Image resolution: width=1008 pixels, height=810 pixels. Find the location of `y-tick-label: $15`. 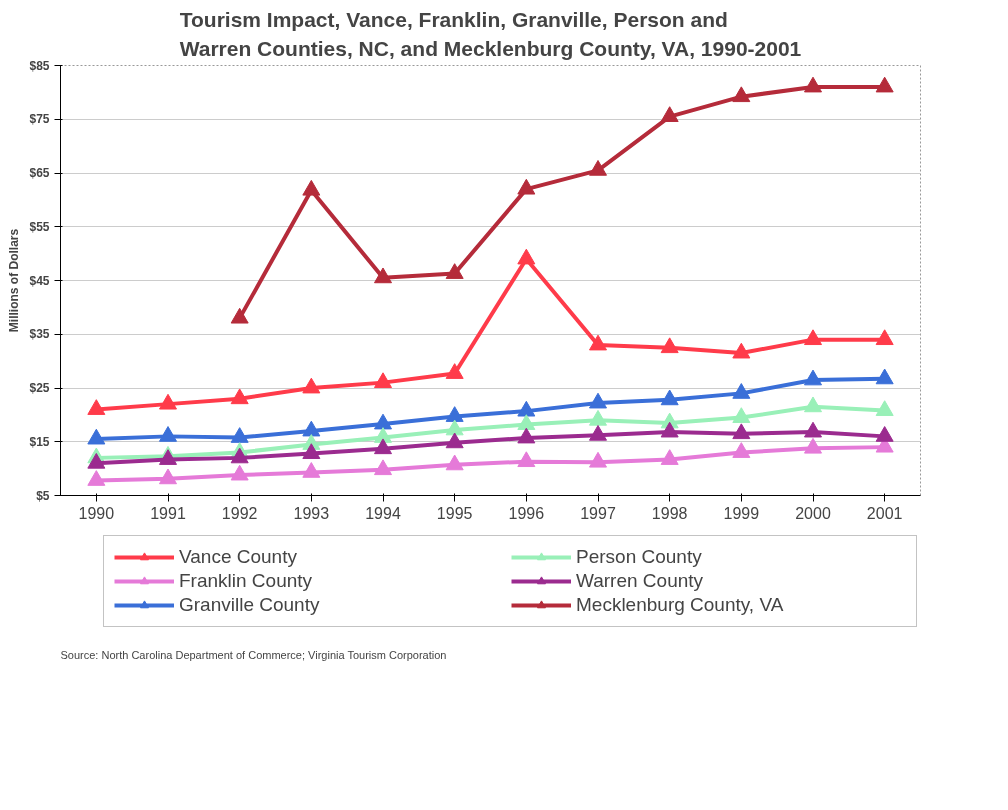

y-tick-label: $15 is located at coordinates (39, 441).